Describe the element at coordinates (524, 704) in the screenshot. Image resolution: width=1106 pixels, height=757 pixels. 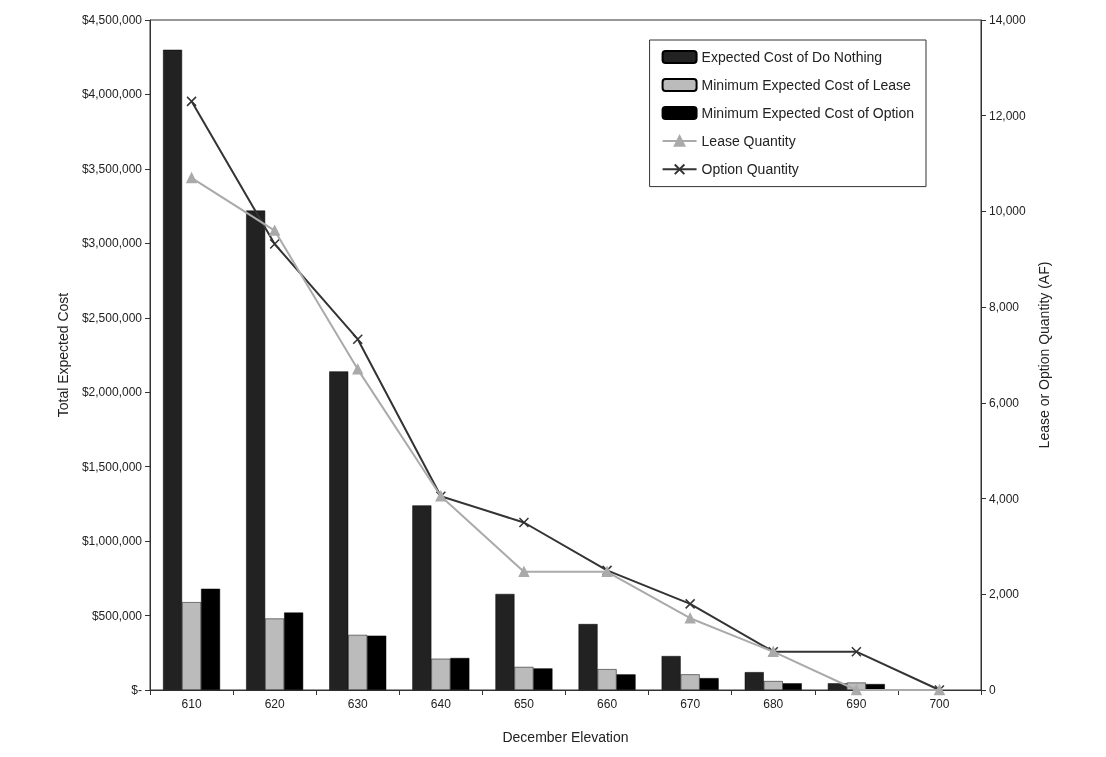
I see `x-tick-label: 650` at that location.